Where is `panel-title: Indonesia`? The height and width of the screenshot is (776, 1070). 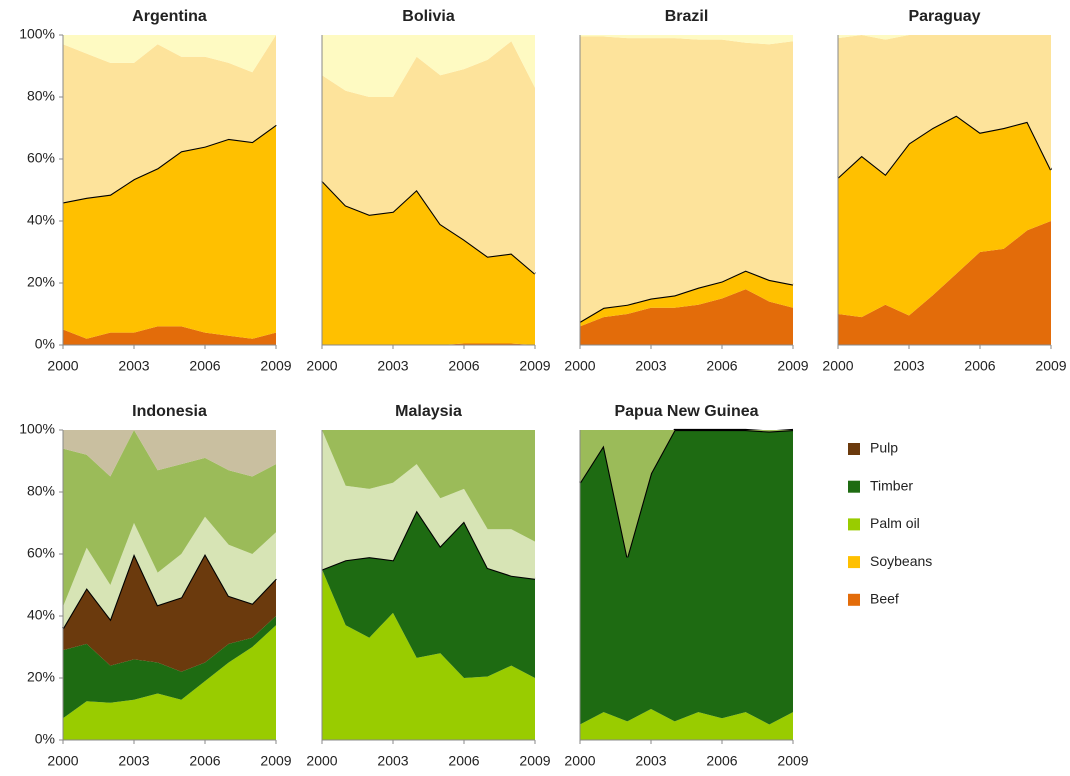
panel-title: Indonesia is located at coordinates (169, 411).